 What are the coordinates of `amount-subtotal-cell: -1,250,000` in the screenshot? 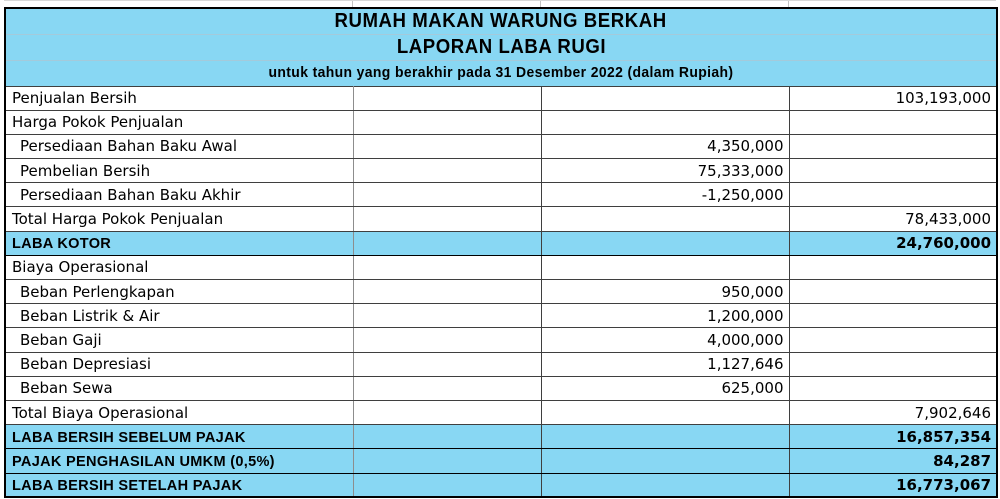 It's located at (665, 195).